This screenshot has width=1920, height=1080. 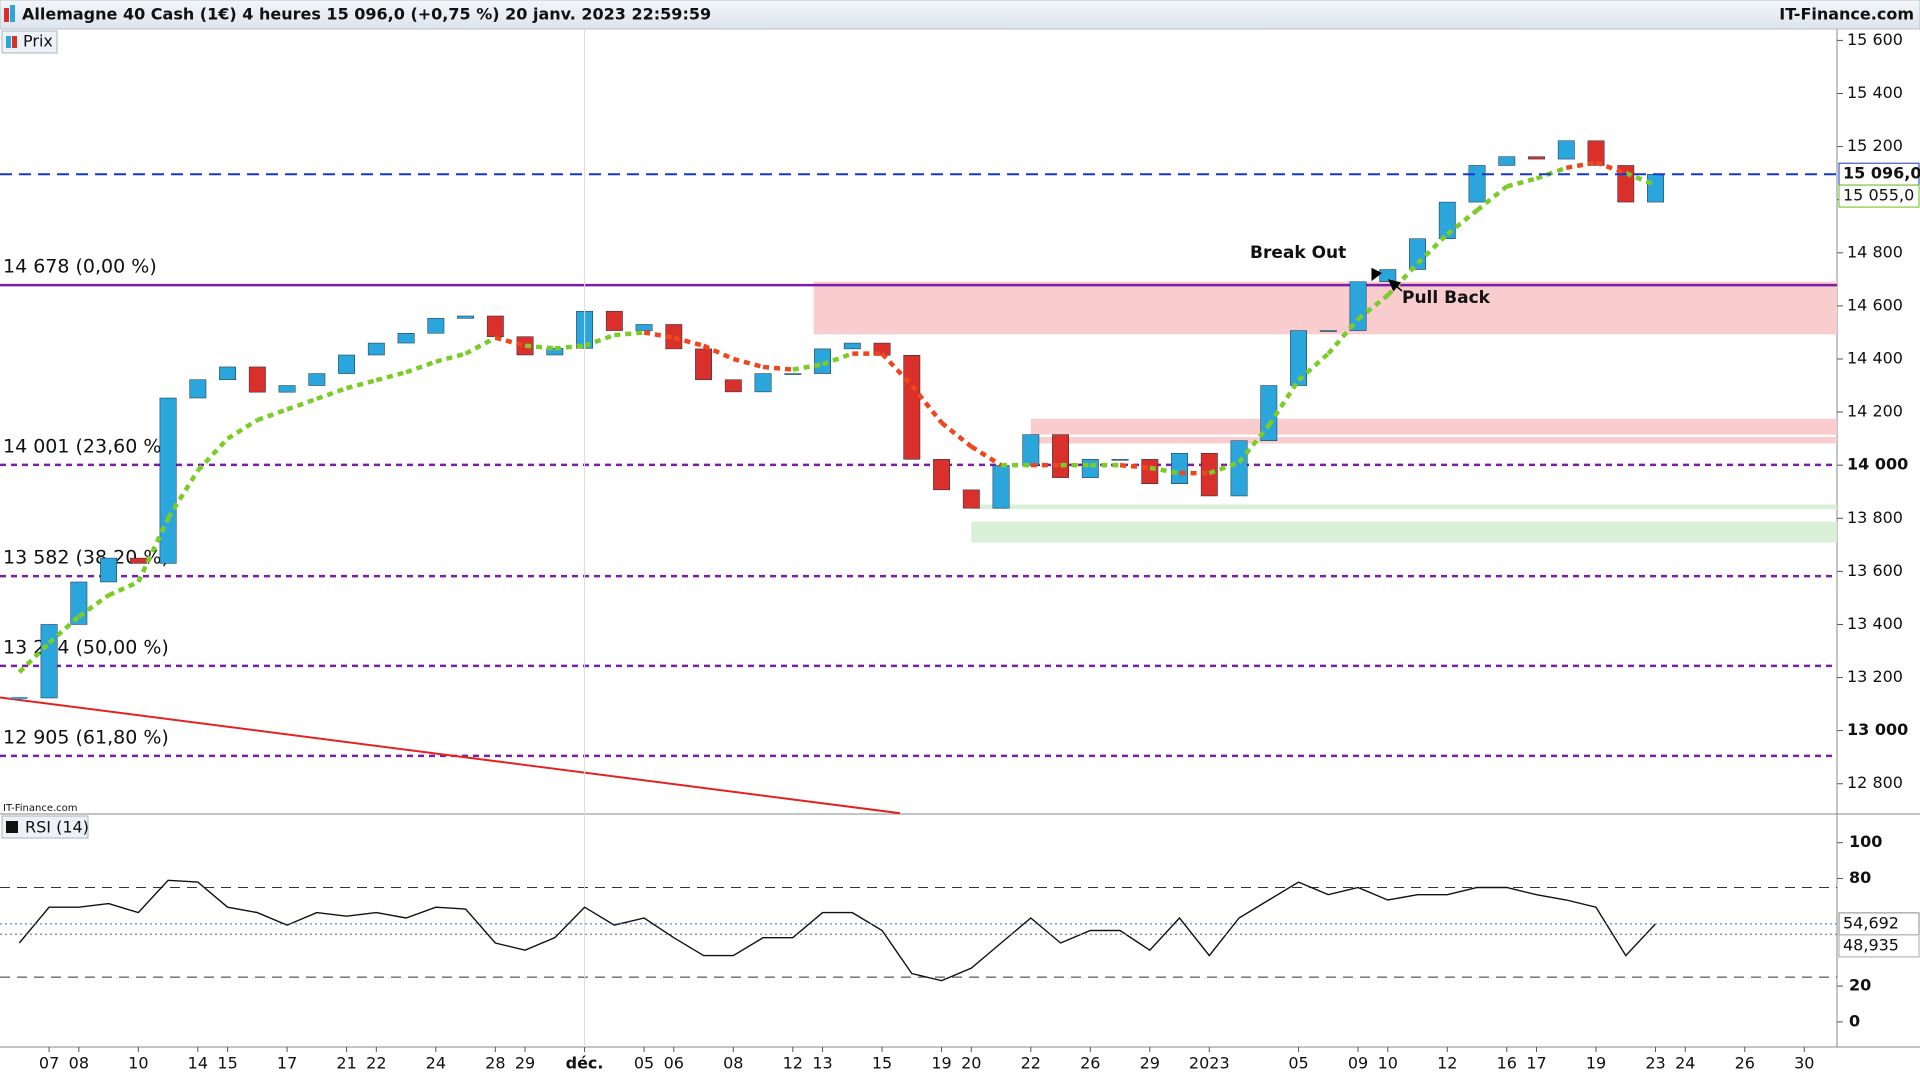 What do you see at coordinates (495, 1063) in the screenshot?
I see `x-tick-label: 28` at bounding box center [495, 1063].